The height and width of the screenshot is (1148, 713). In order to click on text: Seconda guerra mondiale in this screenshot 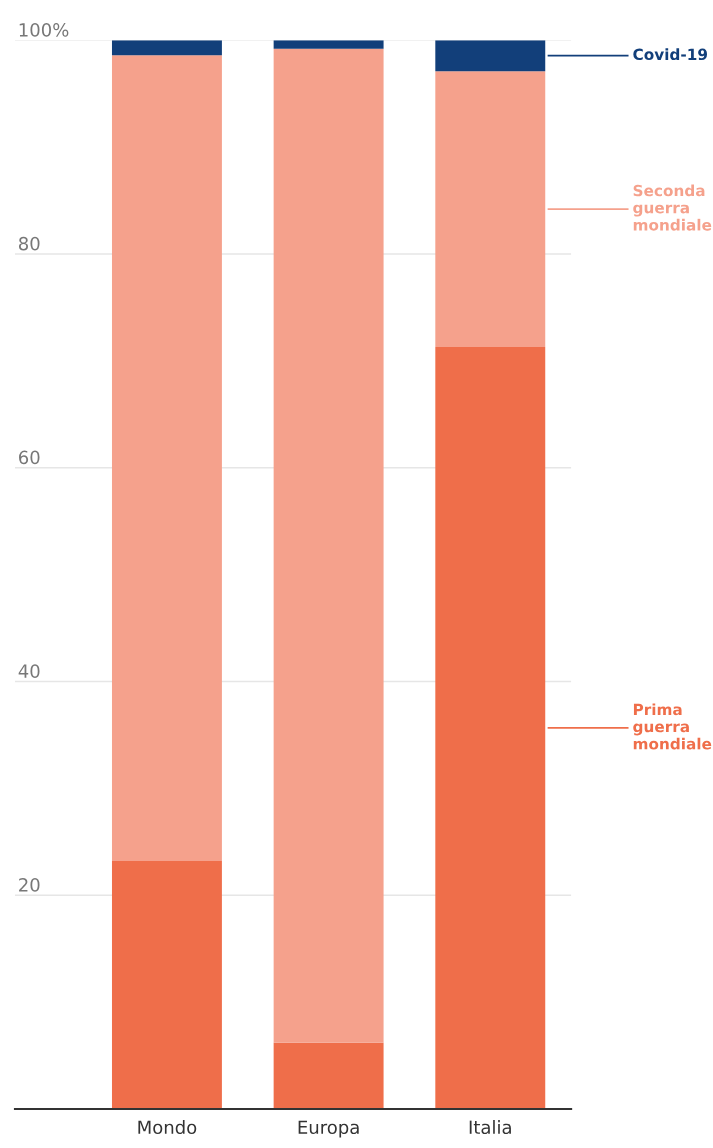, I will do `click(672, 207)`.